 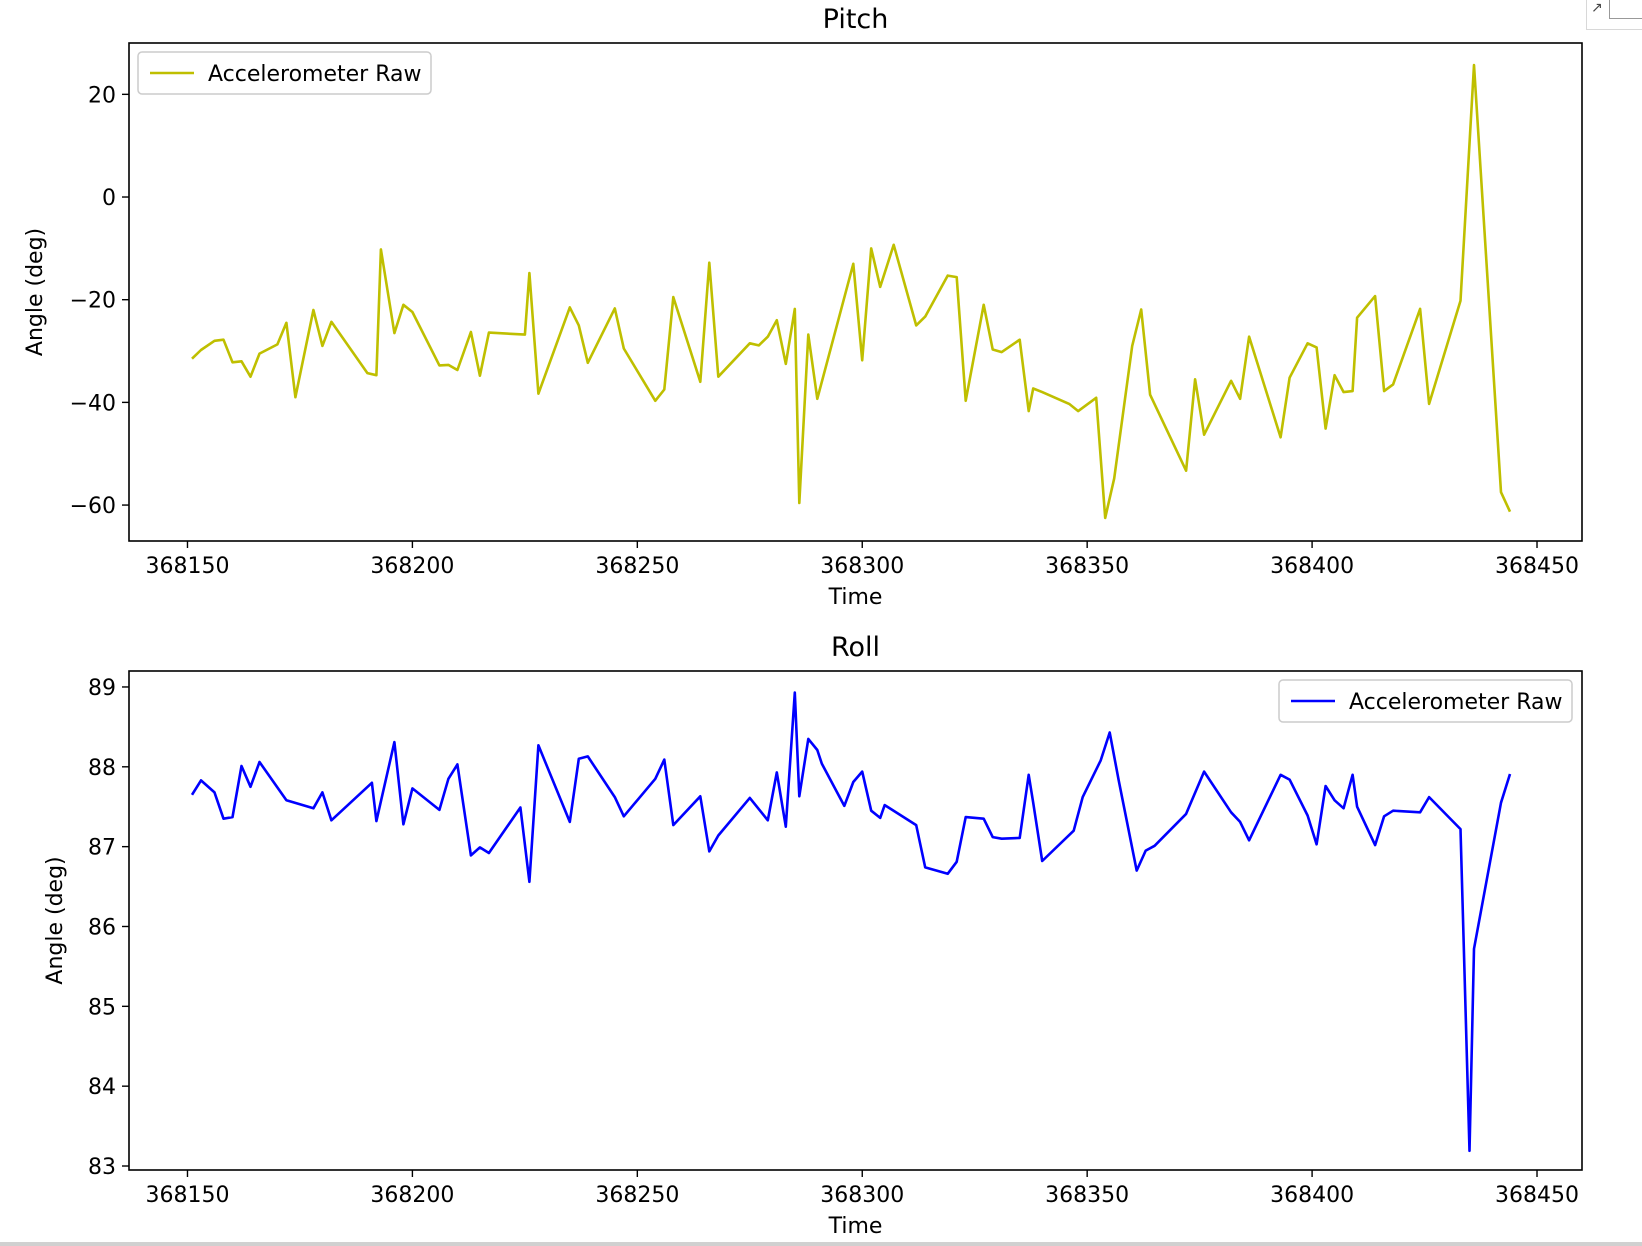 I want to click on x-tick-label: 368150, so click(x=187, y=566).